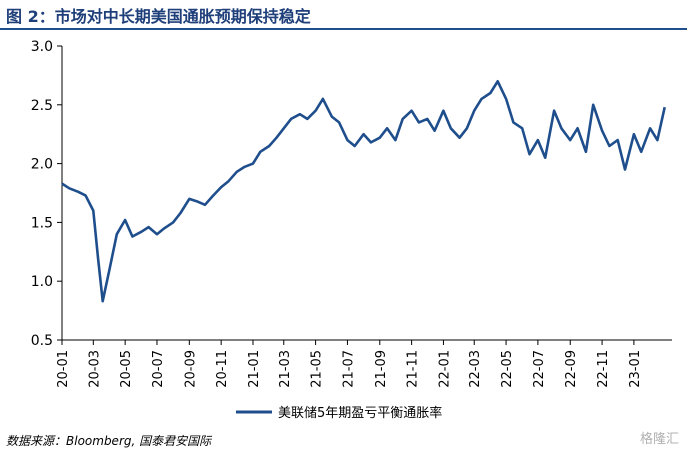 Image resolution: width=687 pixels, height=455 pixels. Describe the element at coordinates (42, 223) in the screenshot. I see `y-tick-label: 1.5` at that location.